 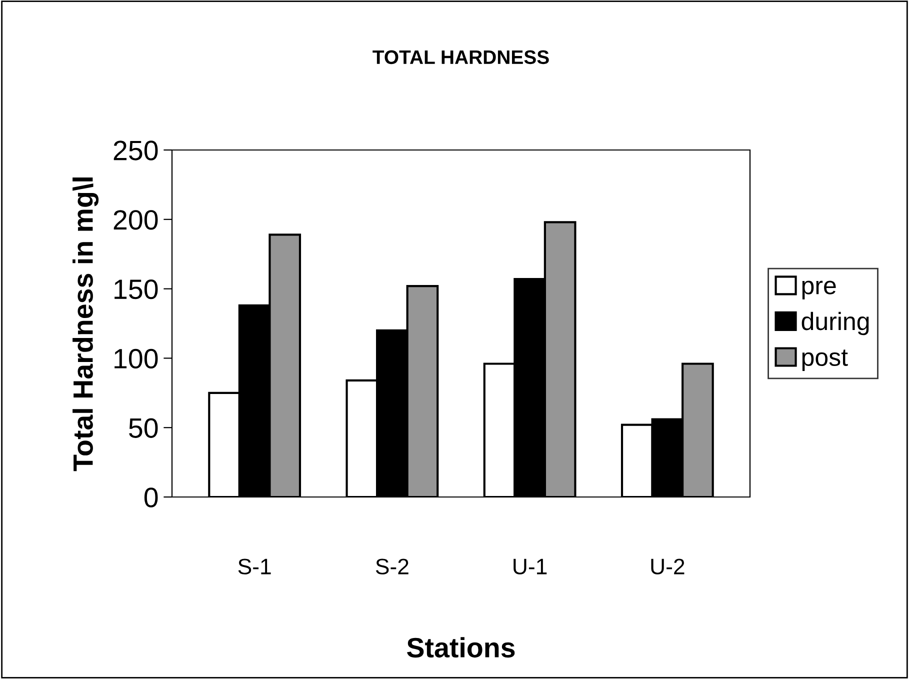 I want to click on legend-label: during, so click(x=835, y=324).